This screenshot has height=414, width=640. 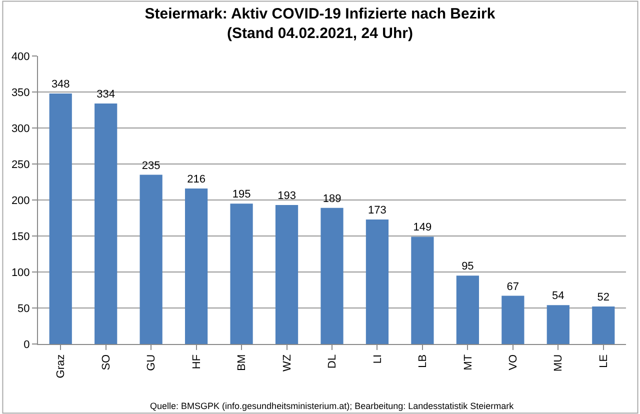 I want to click on data-label: 67, so click(x=513, y=286).